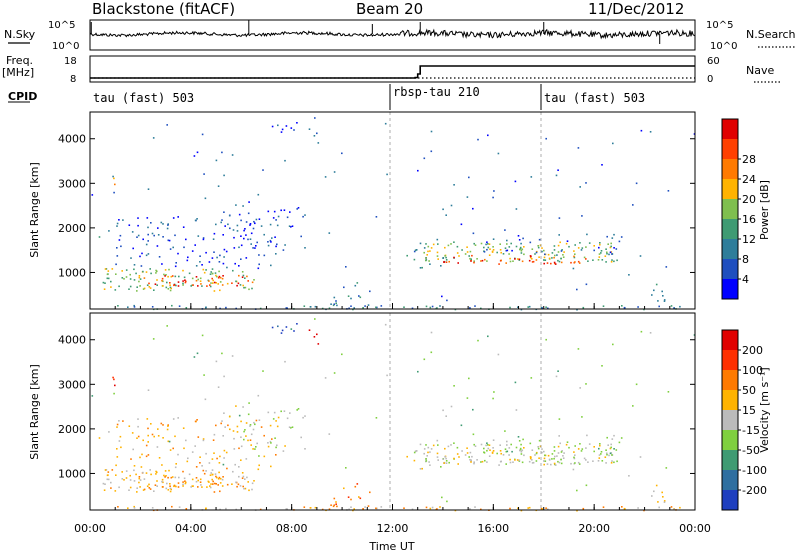 This screenshot has height=554, width=800. Describe the element at coordinates (719, 25) in the screenshot. I see `noise-right-tick-top: 10^5` at that location.